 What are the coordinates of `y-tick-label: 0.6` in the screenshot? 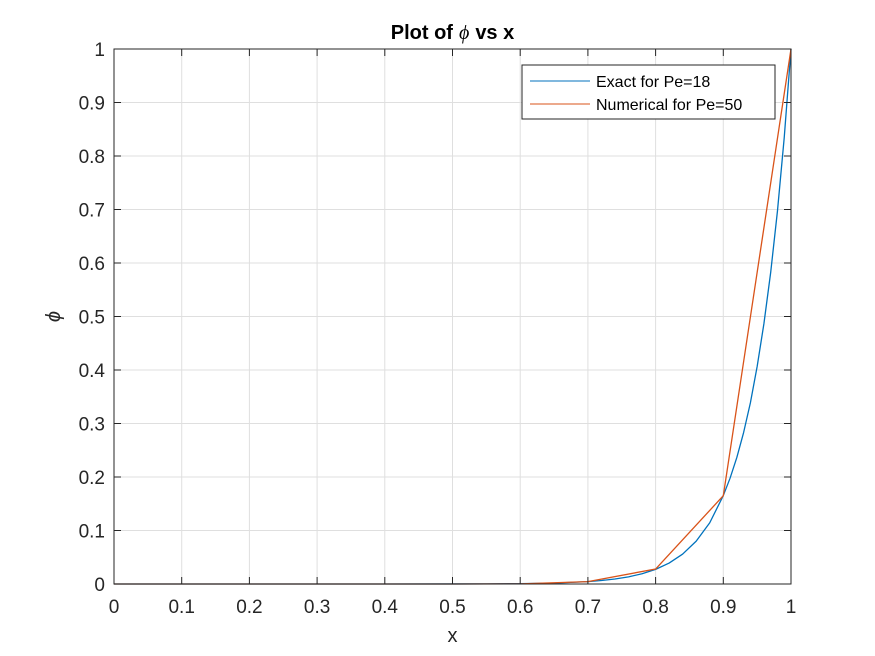 It's located at (92, 264).